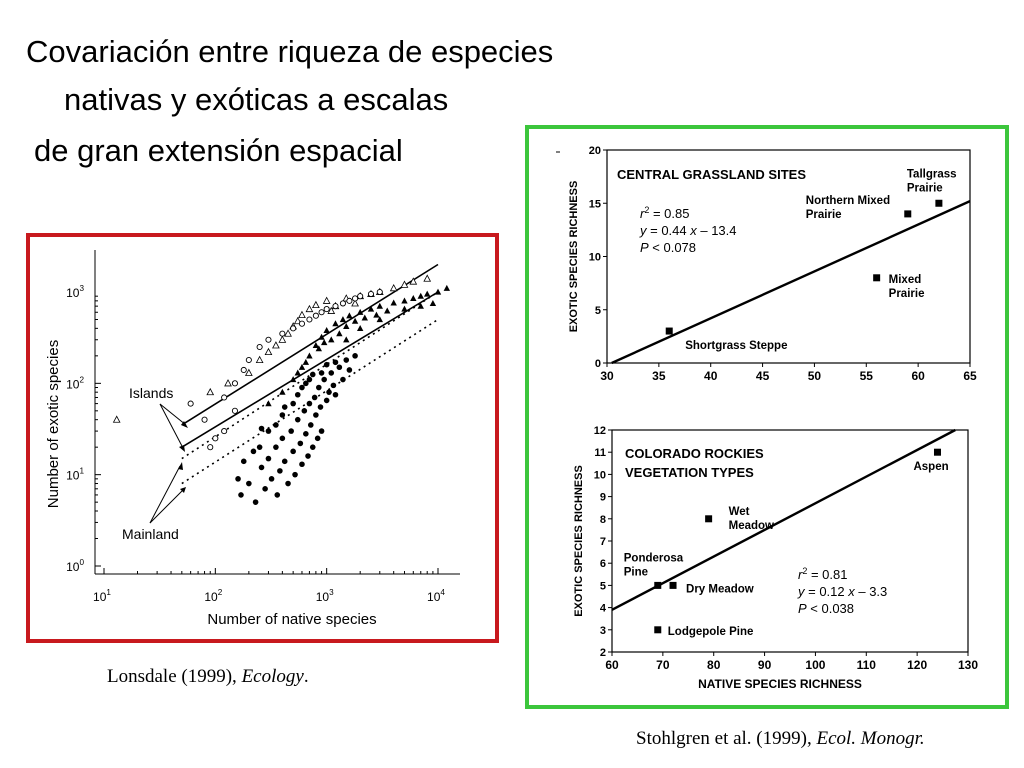  Describe the element at coordinates (663, 665) in the screenshot. I see `x-tick-label: 70` at that location.